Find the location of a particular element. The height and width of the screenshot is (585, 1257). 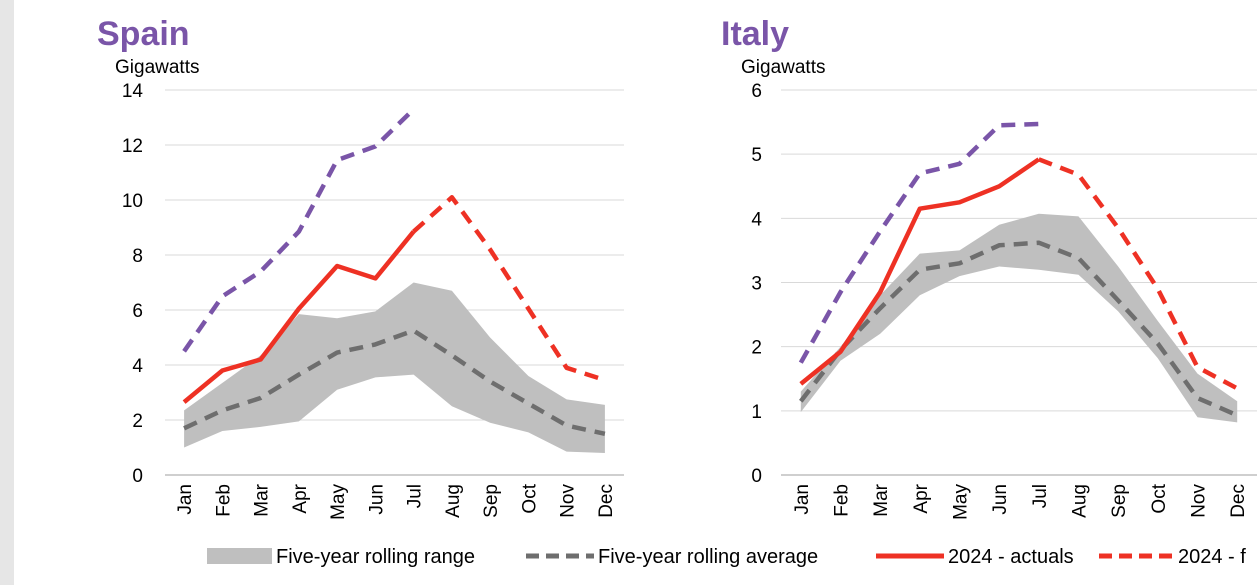

legend-label: Five-year rolling average is located at coordinates (708, 557).